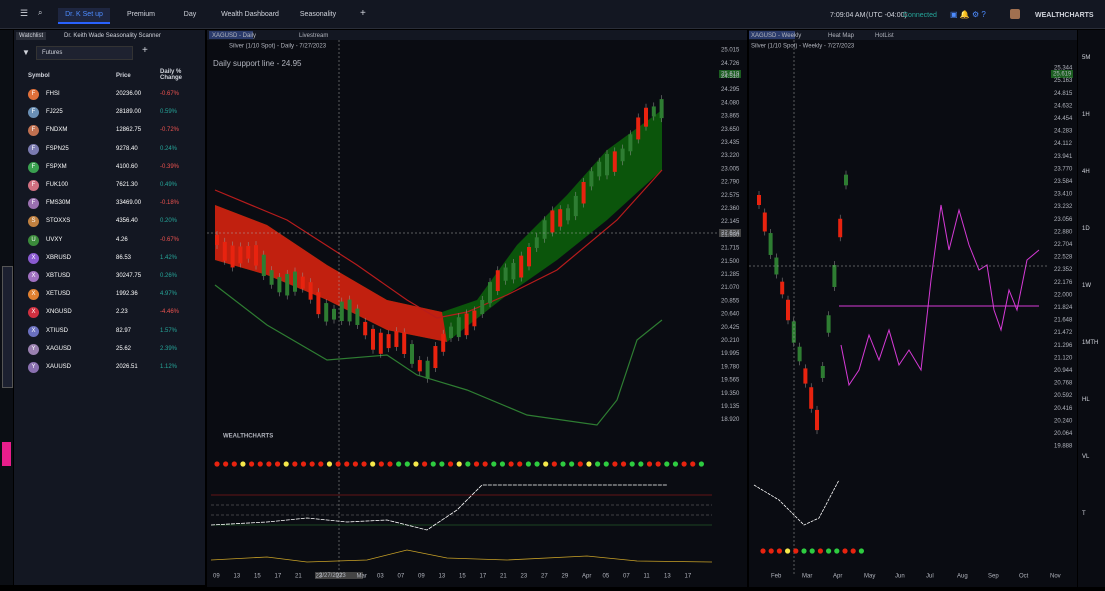 This screenshot has width=1105, height=591. What do you see at coordinates (109, 332) in the screenshot?
I see `watchlist-row: X XTIUSD 82.97 1.57%` at bounding box center [109, 332].